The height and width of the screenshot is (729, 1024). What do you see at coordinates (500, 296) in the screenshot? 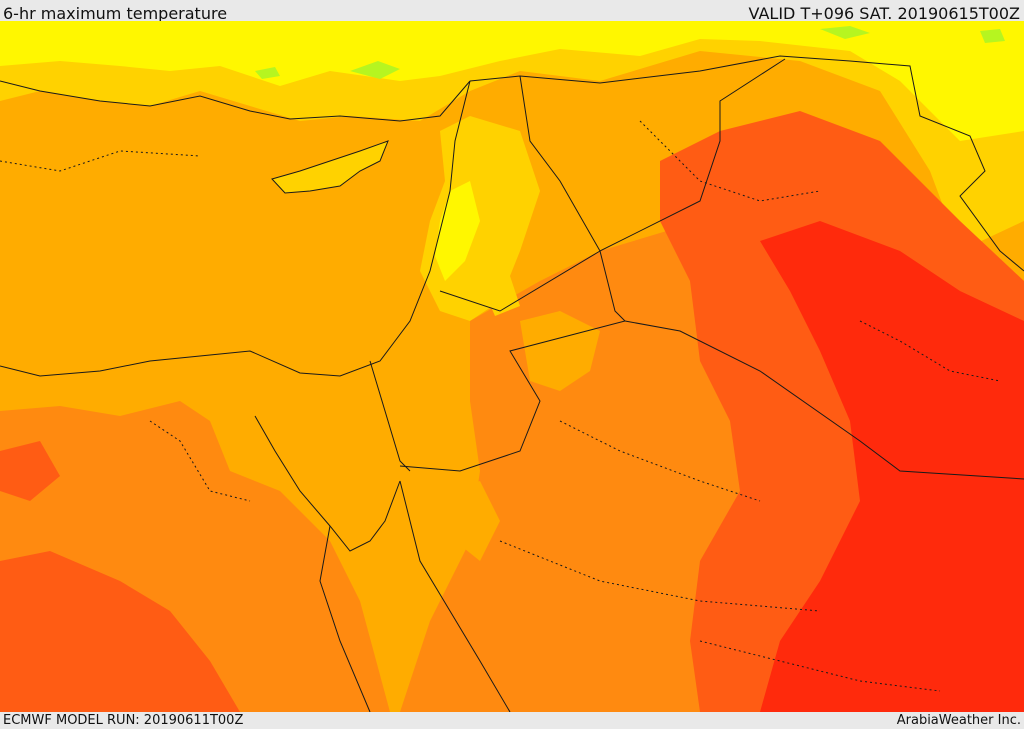
I see `cool-pocket-jordan` at bounding box center [500, 296].